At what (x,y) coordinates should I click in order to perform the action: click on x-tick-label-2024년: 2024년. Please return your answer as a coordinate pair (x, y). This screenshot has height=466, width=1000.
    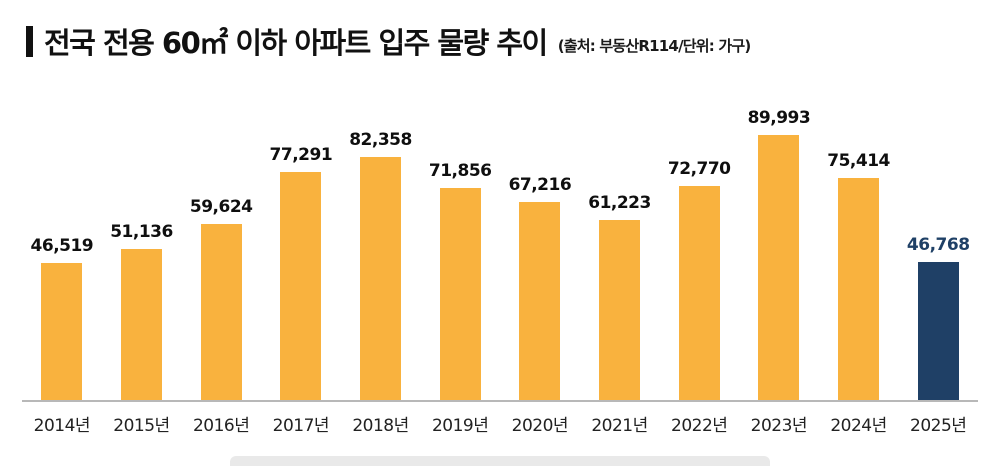
    Looking at the image, I should click on (858, 426).